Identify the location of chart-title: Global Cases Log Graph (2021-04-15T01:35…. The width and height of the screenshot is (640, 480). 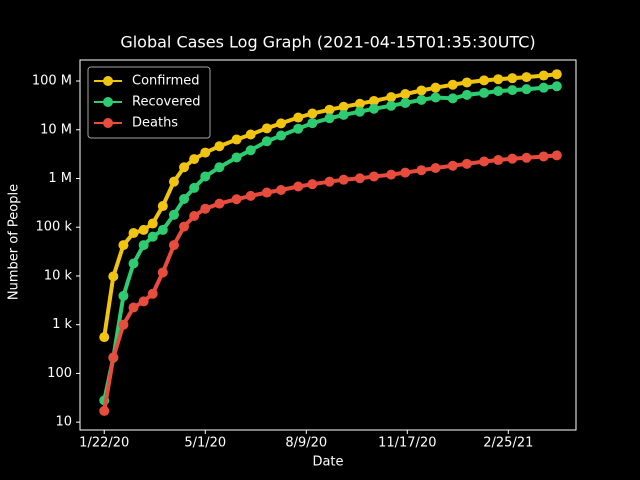
(327, 42).